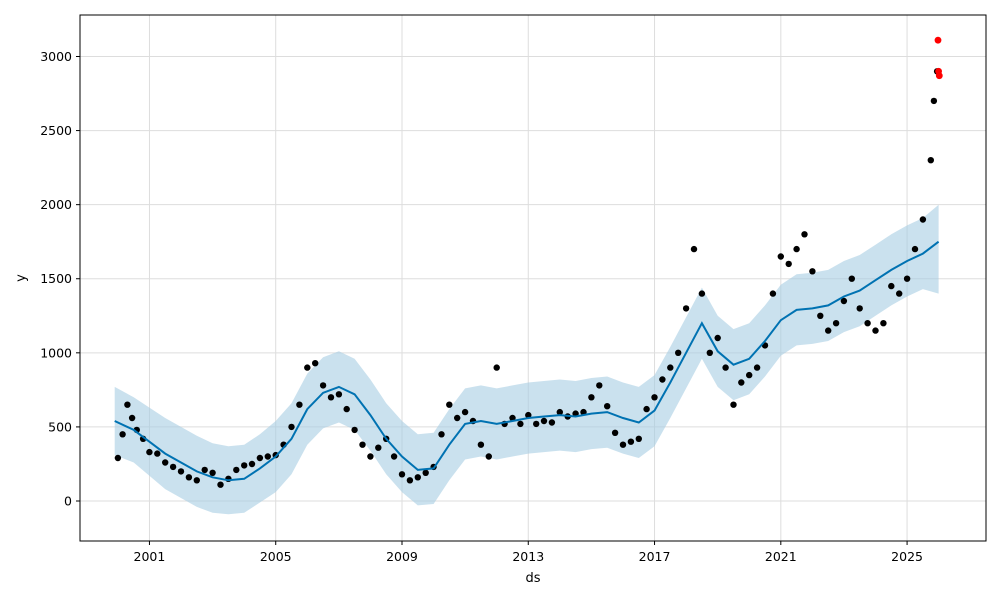  What do you see at coordinates (276, 556) in the screenshot?
I see `x-tick-label: 2005` at bounding box center [276, 556].